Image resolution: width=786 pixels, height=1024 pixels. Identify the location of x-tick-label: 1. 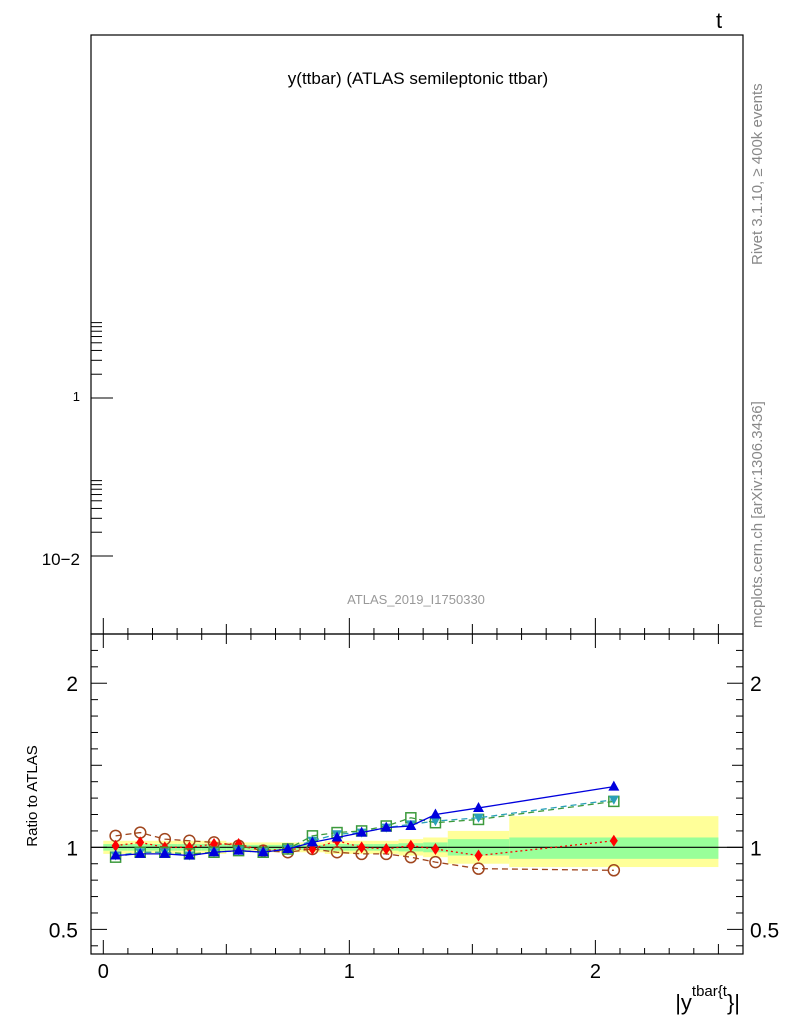
(349, 972).